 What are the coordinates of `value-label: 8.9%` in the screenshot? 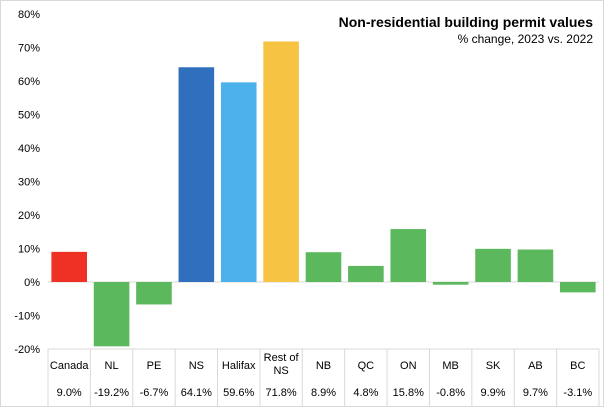 It's located at (323, 393).